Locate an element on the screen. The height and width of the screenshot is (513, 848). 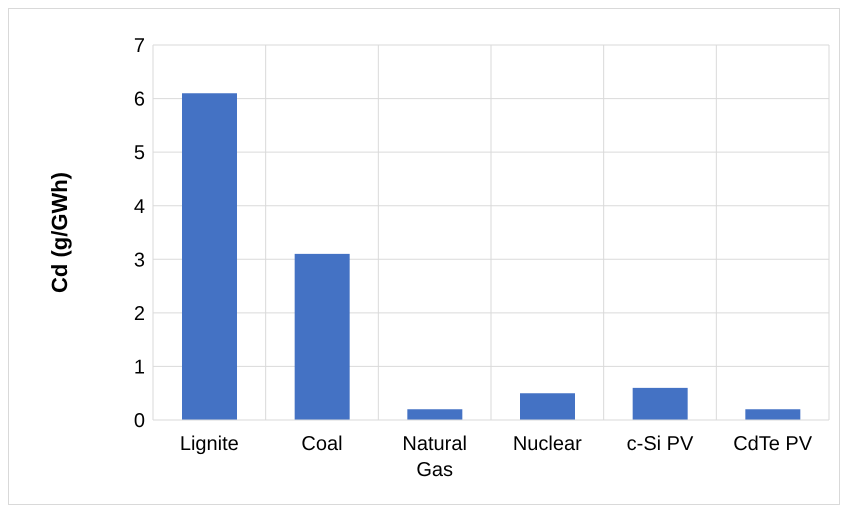
x-tick-label: Nuclear is located at coordinates (547, 444).